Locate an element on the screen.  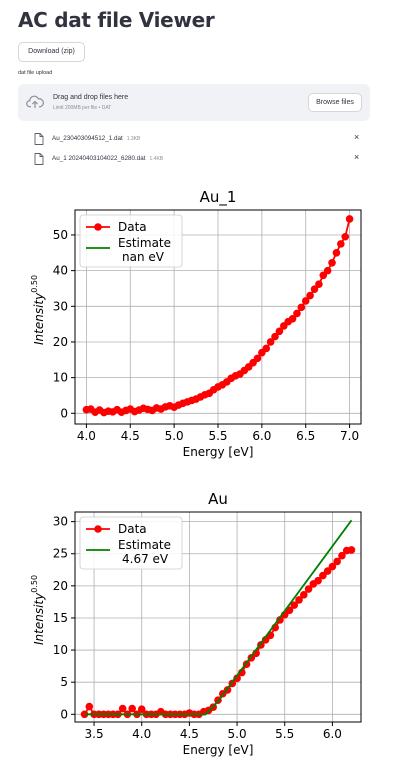
x-tick-label: 3.5 is located at coordinates (94, 734).